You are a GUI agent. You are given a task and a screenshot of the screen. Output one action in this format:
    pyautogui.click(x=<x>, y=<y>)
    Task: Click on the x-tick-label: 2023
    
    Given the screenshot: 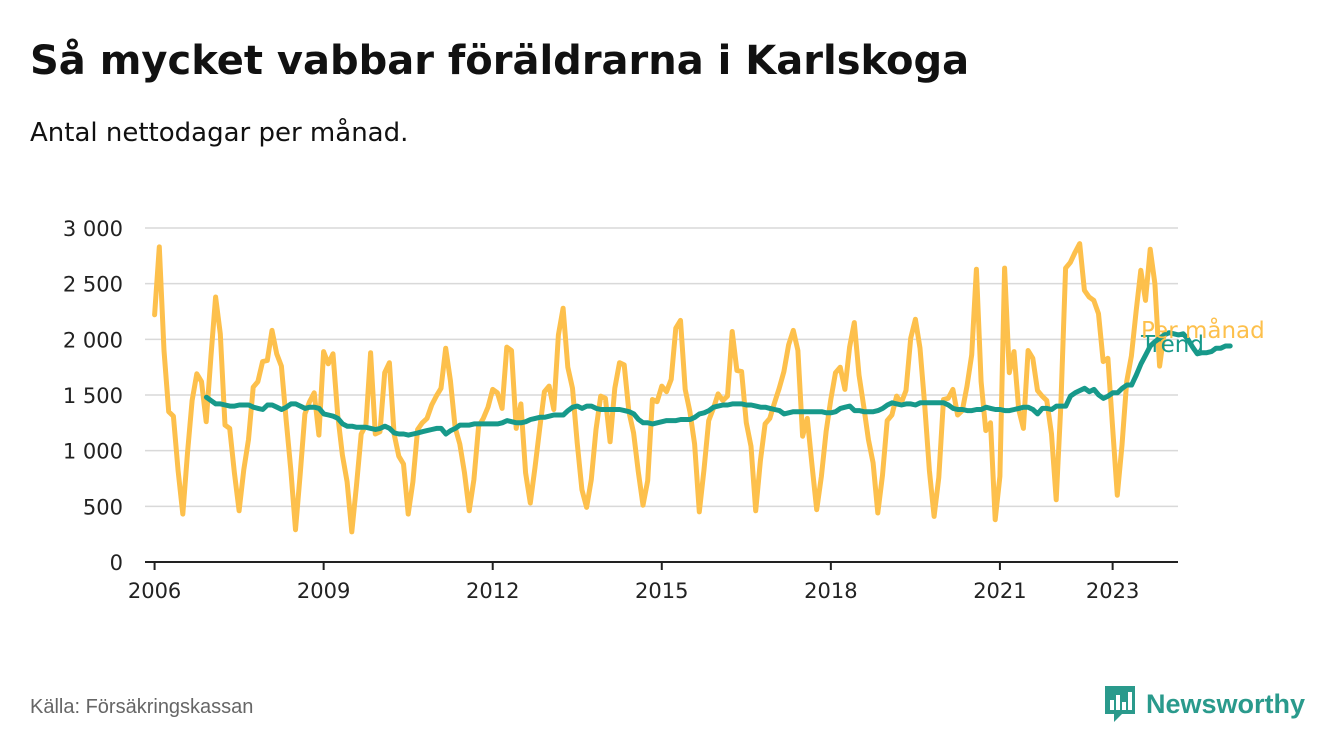 What is the action you would take?
    pyautogui.click(x=1112, y=591)
    